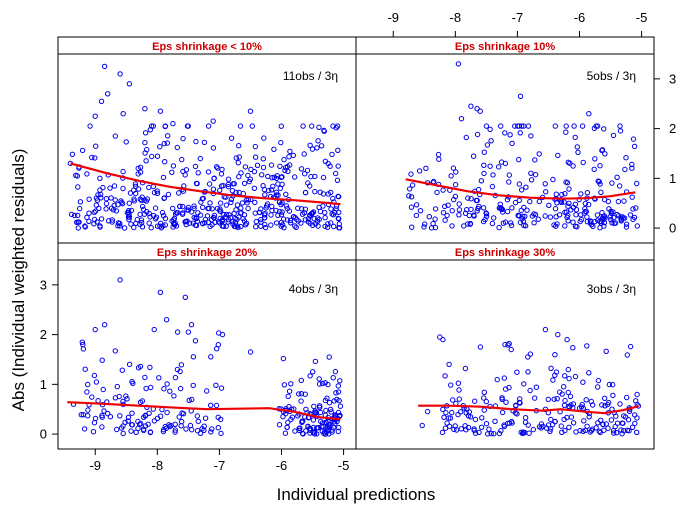  What do you see at coordinates (205, 184) in the screenshot?
I see `smooth-line` at bounding box center [205, 184].